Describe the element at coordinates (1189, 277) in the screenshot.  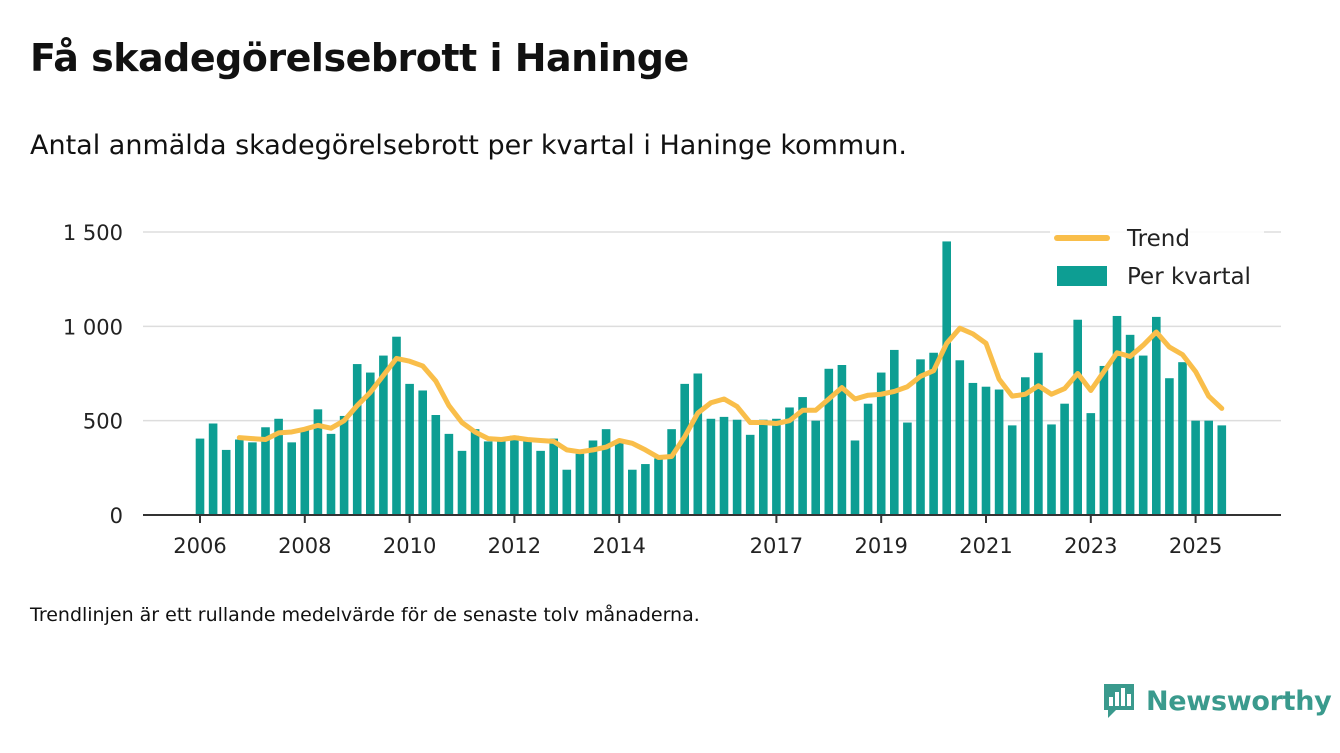
I see `legend-bar-label: Per kvartal` at that location.